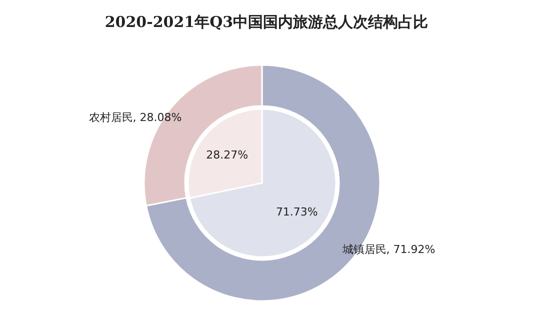  What do you see at coordinates (266, 22) in the screenshot?
I see `chart-title: 2020-2021年Q3中国国内旅游总人次结构占比` at bounding box center [266, 22].